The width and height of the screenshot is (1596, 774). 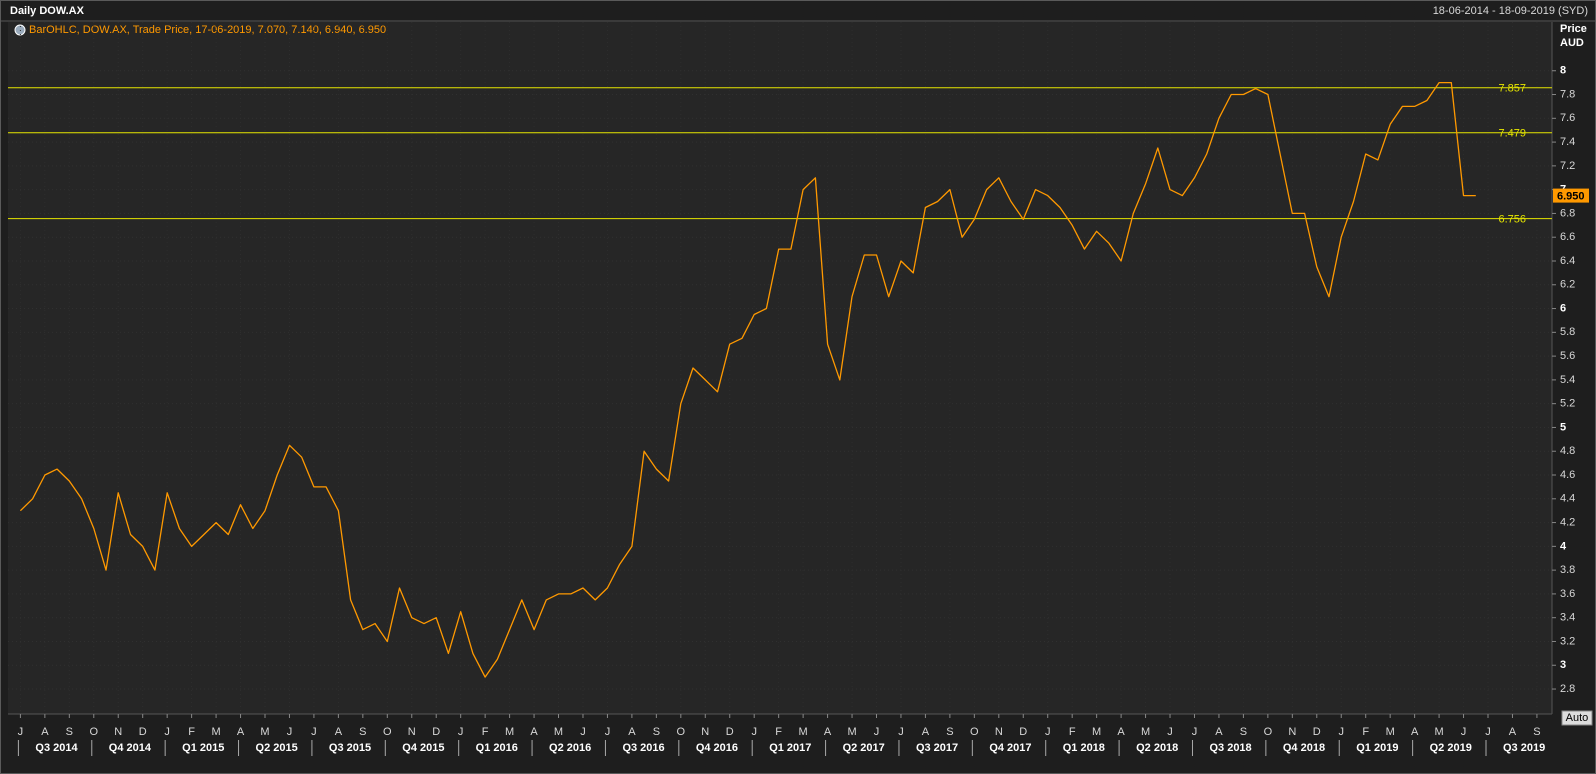 I want to click on y-tick-label: 7.2, so click(x=1567, y=166).